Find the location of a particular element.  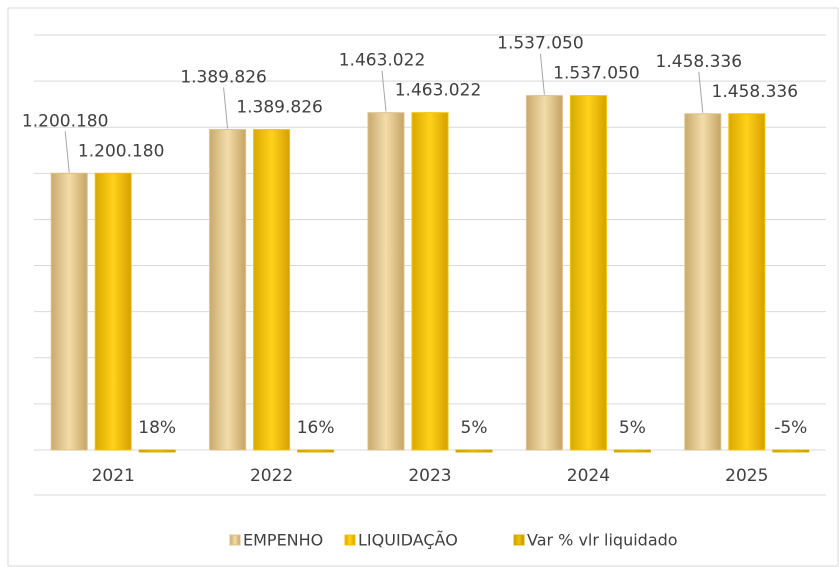

legend-label: EMPENHO is located at coordinates (283, 540).